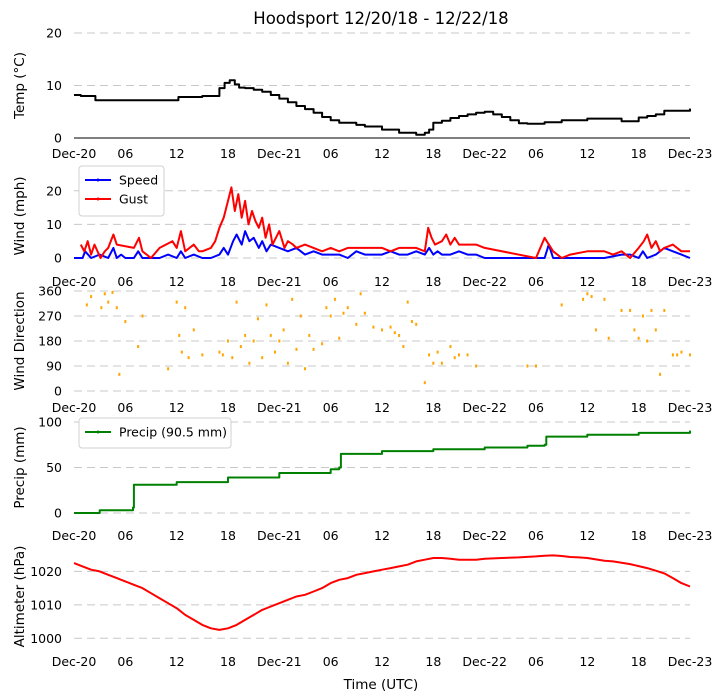  What do you see at coordinates (133, 199) in the screenshot?
I see `wind-legend-label: Gust` at bounding box center [133, 199].